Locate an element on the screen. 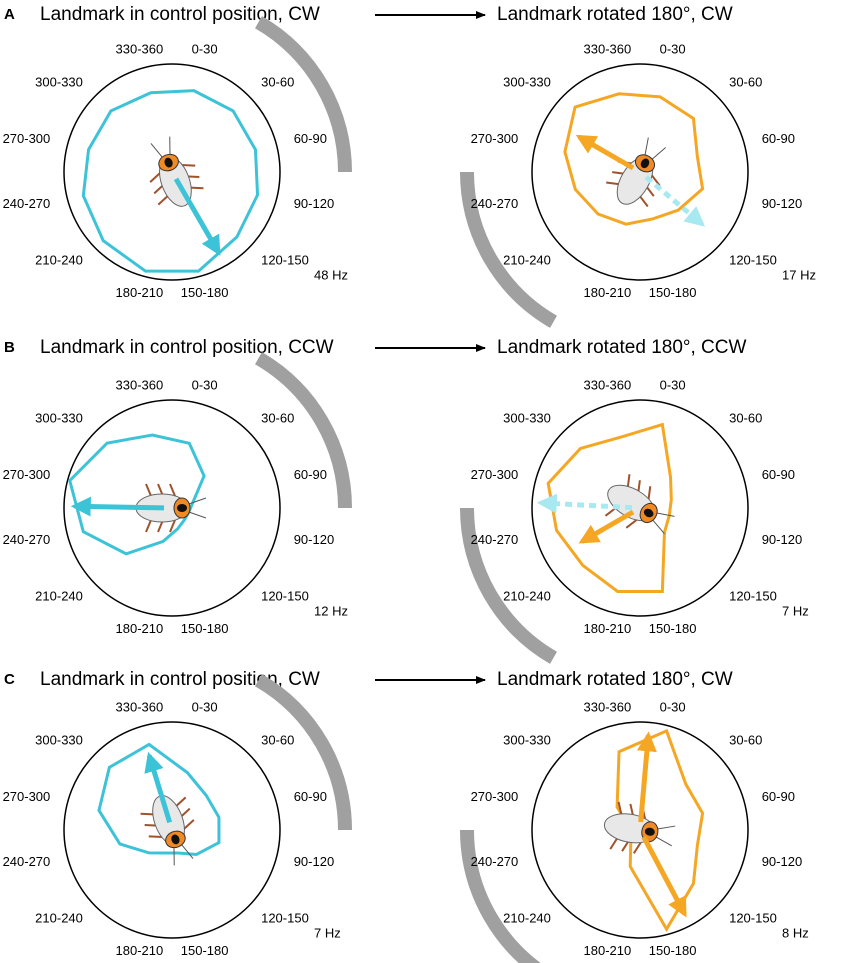 The width and height of the screenshot is (844, 963). panel-letter: C is located at coordinates (9, 679).